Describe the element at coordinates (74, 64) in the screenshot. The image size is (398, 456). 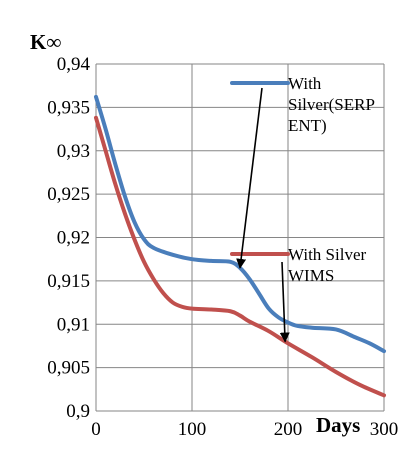
I see `y-tick-label: 0,94` at that location.